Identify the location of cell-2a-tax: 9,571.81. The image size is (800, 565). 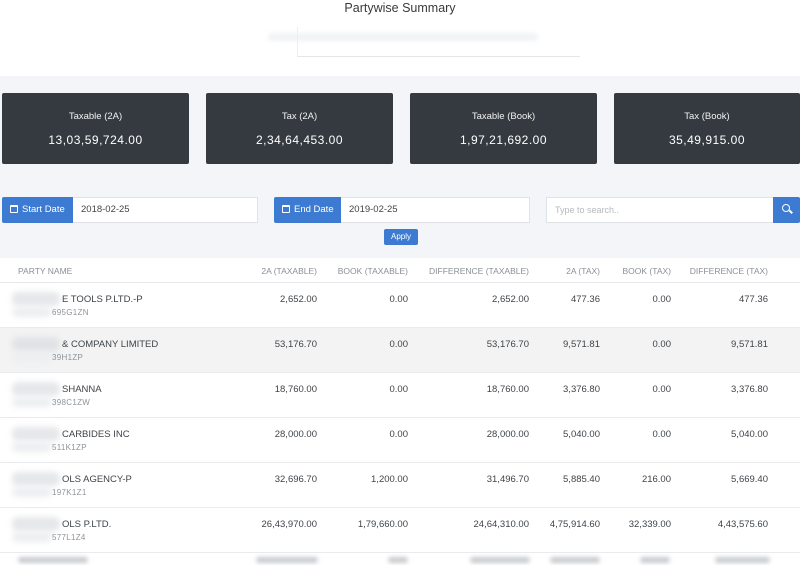
(581, 344).